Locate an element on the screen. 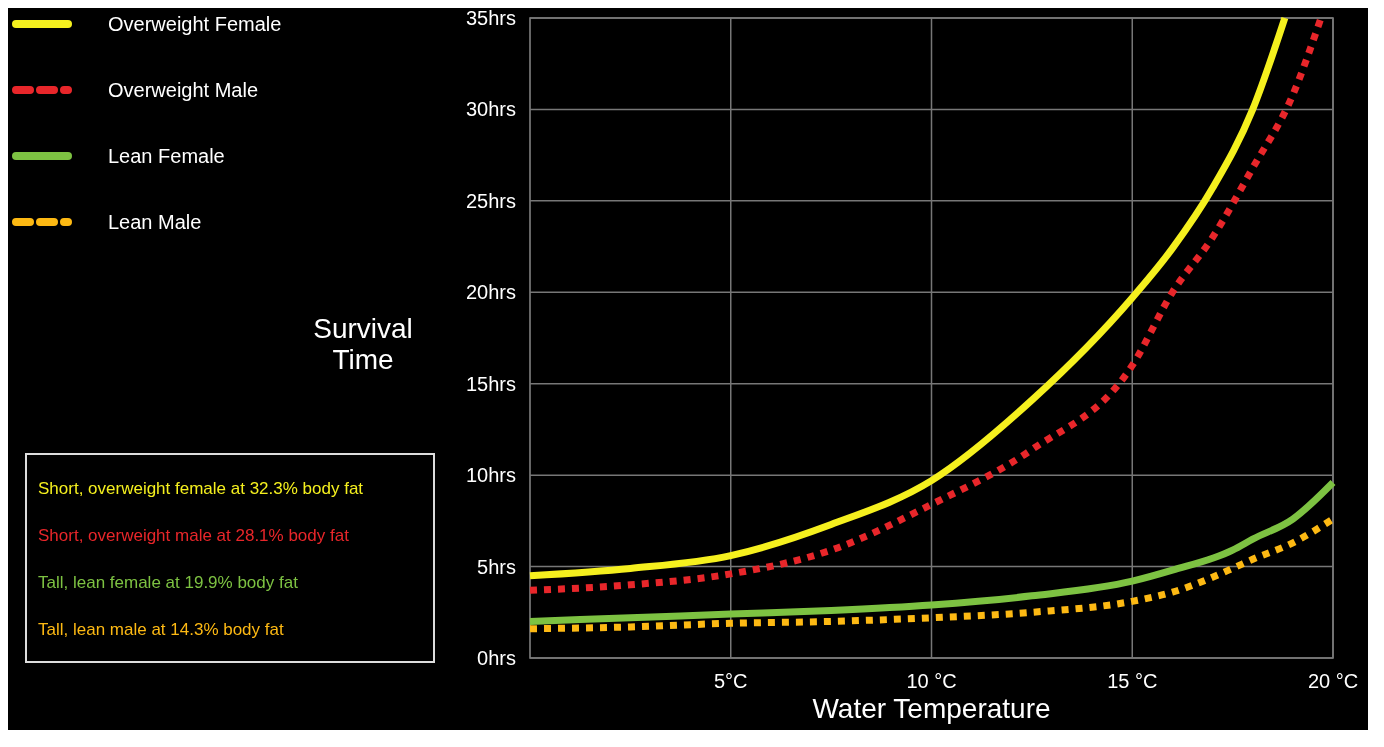 The image size is (1384, 747). text: Tall, lean male at 14.3% body fat is located at coordinates (161, 629).